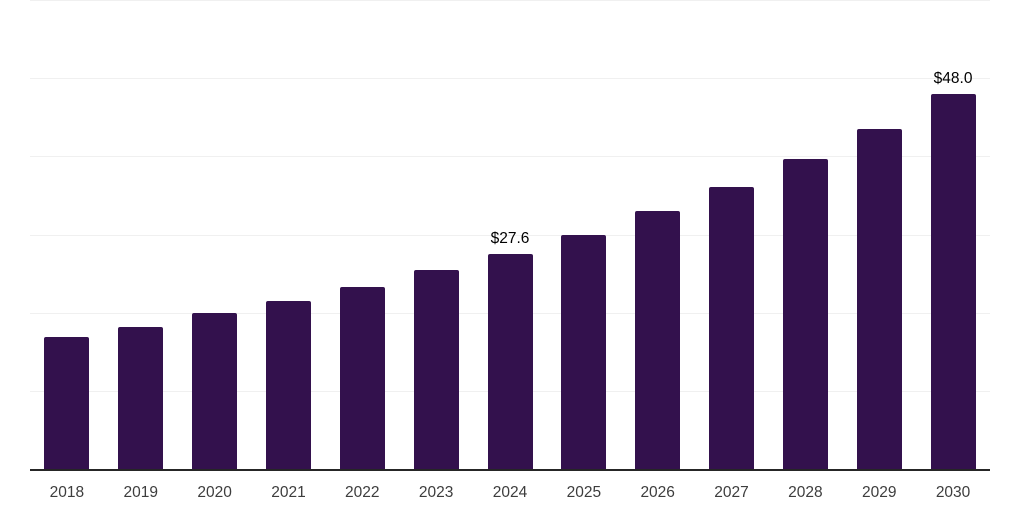 The height and width of the screenshot is (512, 1024). What do you see at coordinates (510, 492) in the screenshot?
I see `x-tick-label-2024: 2024` at bounding box center [510, 492].